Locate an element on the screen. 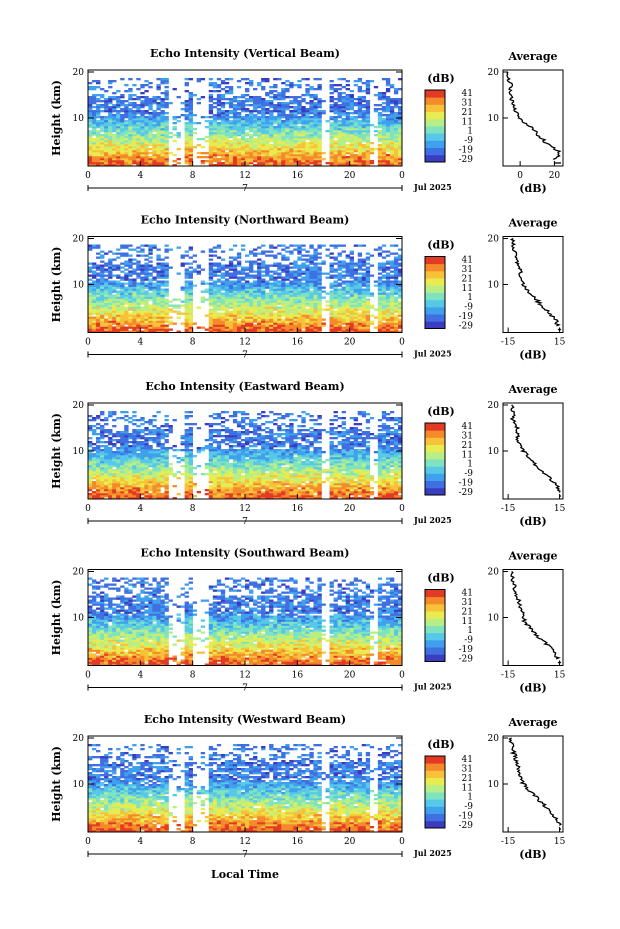  colorbar-swatch is located at coordinates (435, 122).